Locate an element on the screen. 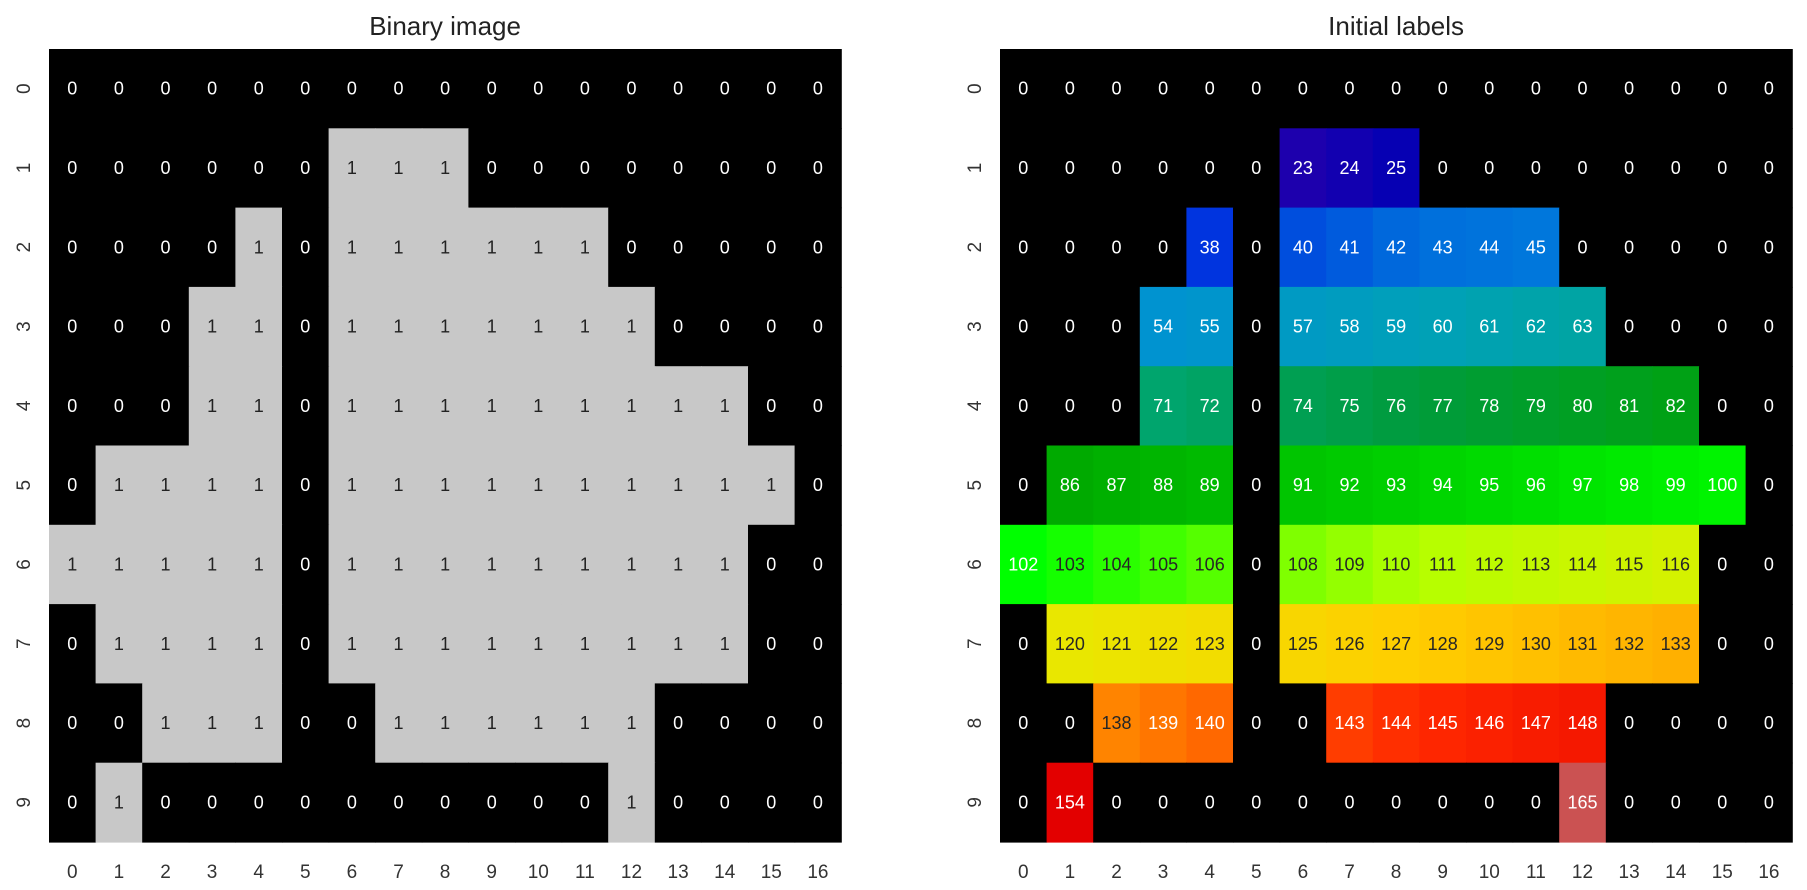  y-tick-label: 2 is located at coordinates (975, 247).